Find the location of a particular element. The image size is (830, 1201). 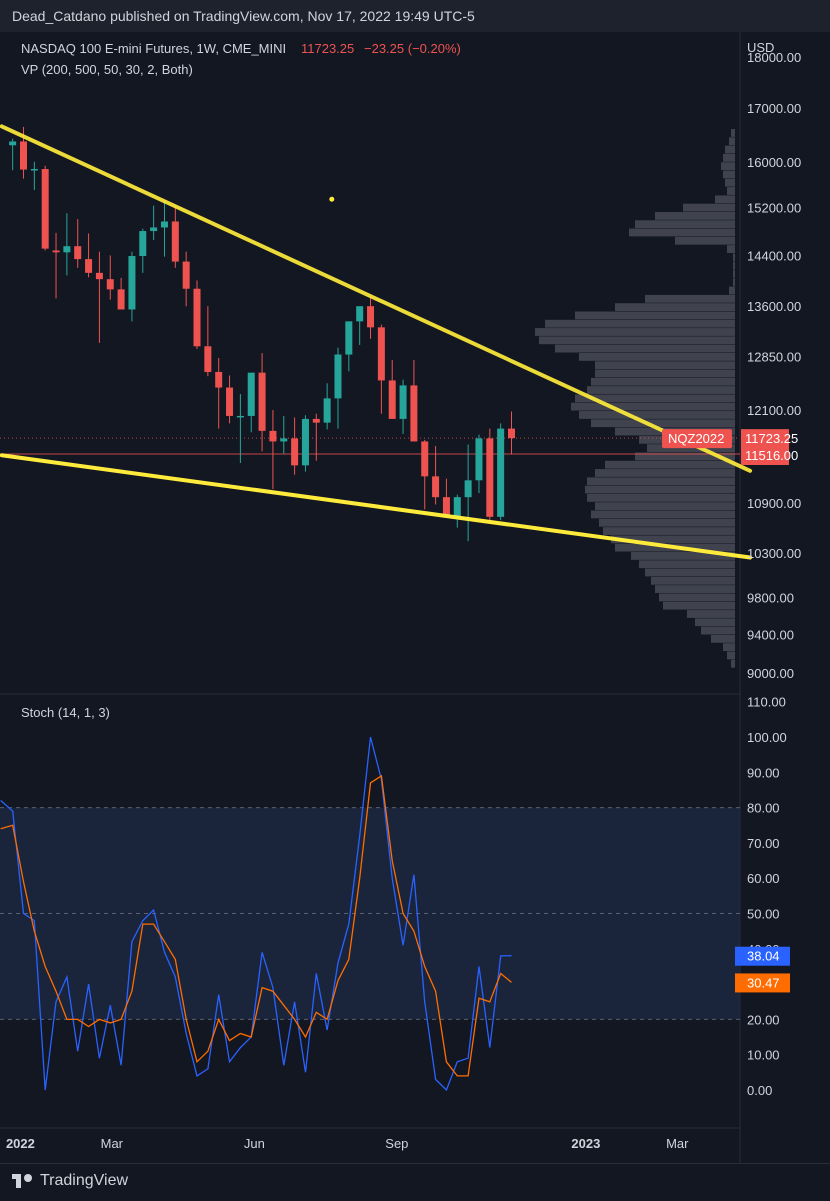

last-price-label: 11723.25 is located at coordinates (327, 48).